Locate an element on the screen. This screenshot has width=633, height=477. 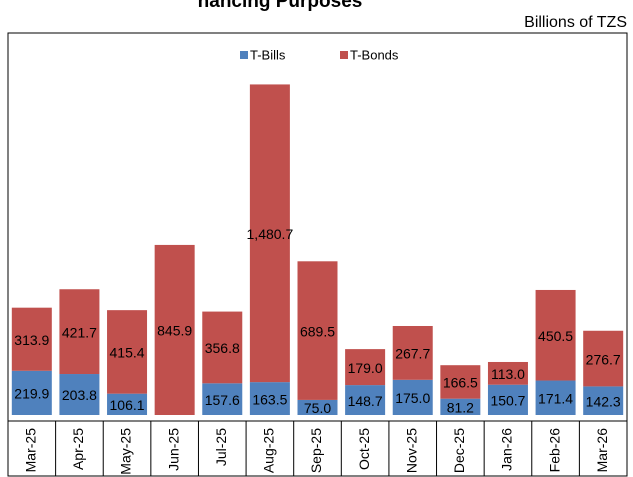
value-label: 142.3 is located at coordinates (603, 401).